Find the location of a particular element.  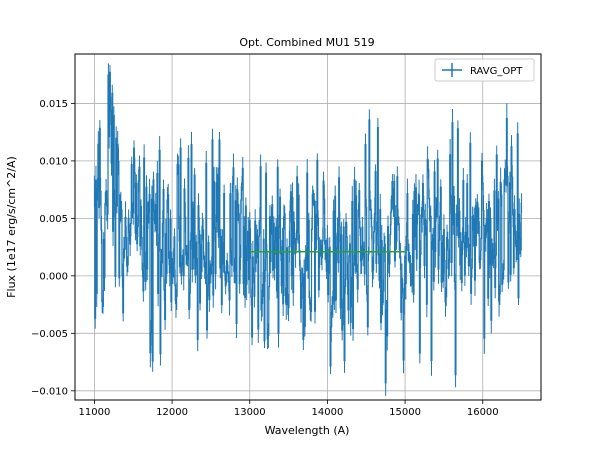

x-ticks: 11000 12000 13000 14000 15000 16000 is located at coordinates (289, 409).